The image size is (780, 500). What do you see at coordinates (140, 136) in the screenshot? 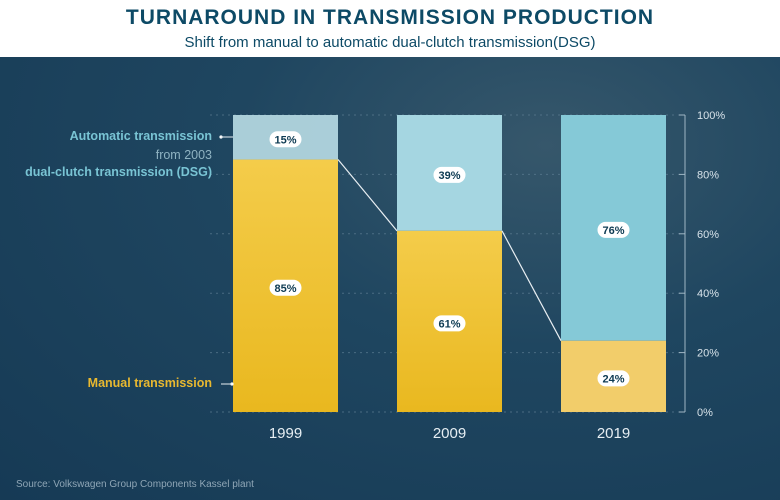
I see `legend-automatic-label: Automatic transmission` at bounding box center [140, 136].